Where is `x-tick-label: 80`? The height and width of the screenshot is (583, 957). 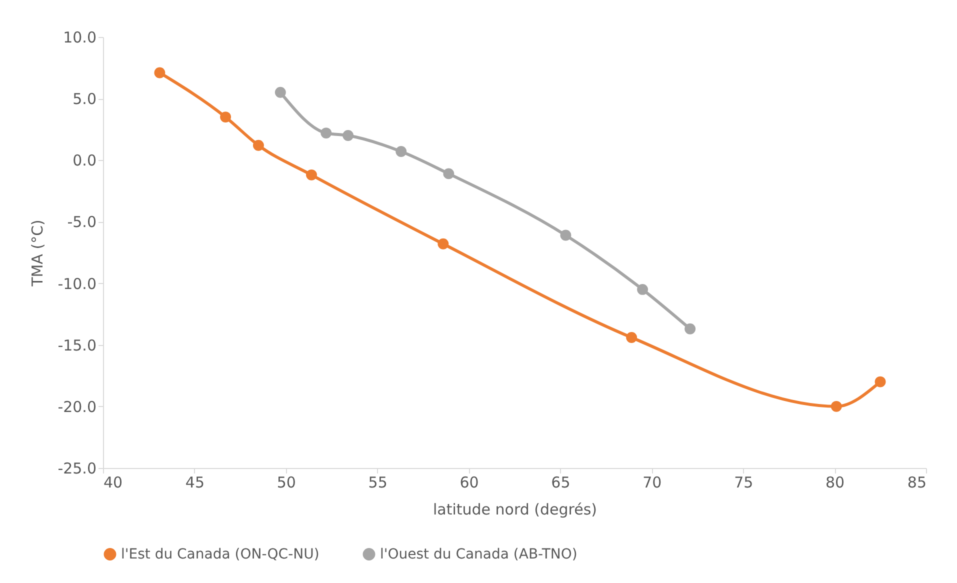 x-tick-label: 80 is located at coordinates (835, 483).